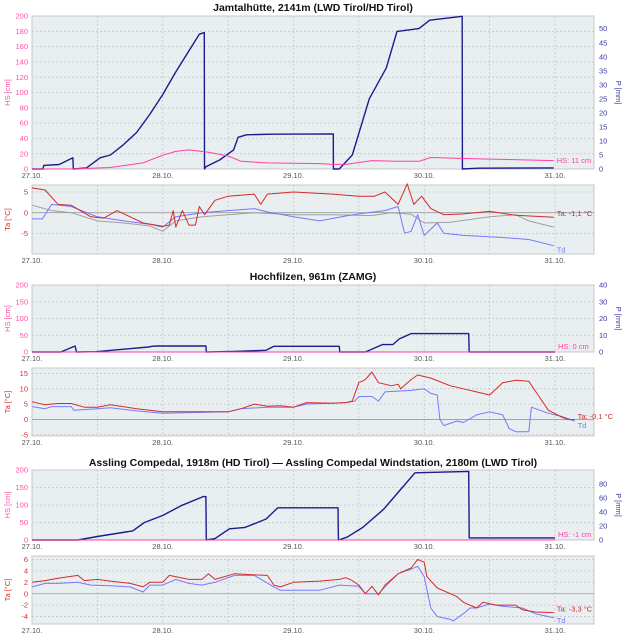  What do you see at coordinates (24, 123) in the screenshot?
I see `y-tick-label: 60` at bounding box center [24, 123].